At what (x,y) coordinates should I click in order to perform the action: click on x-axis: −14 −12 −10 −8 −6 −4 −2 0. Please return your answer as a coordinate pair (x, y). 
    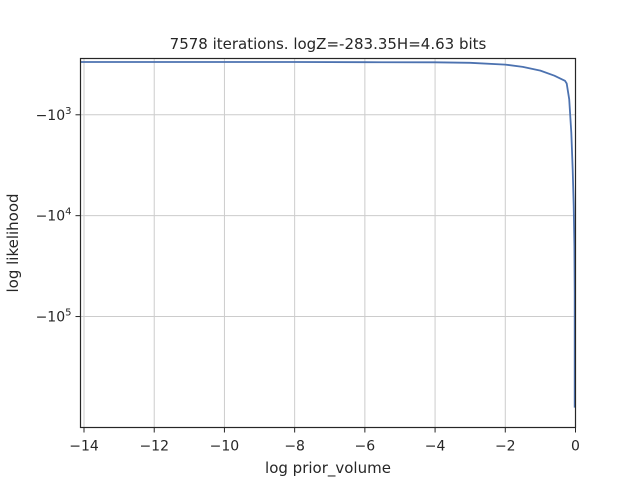
    Looking at the image, I should click on (324, 441).